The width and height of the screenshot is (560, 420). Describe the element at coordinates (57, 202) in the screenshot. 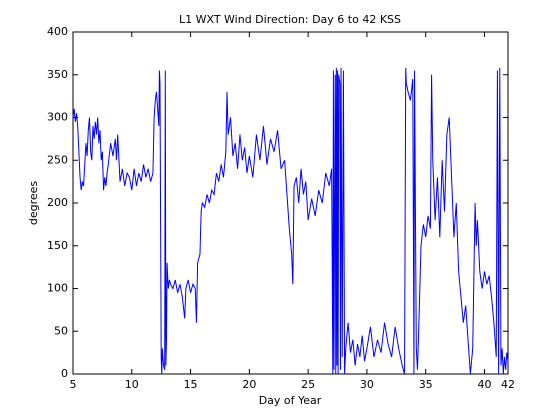

I see `y-tick-label: 200` at that location.